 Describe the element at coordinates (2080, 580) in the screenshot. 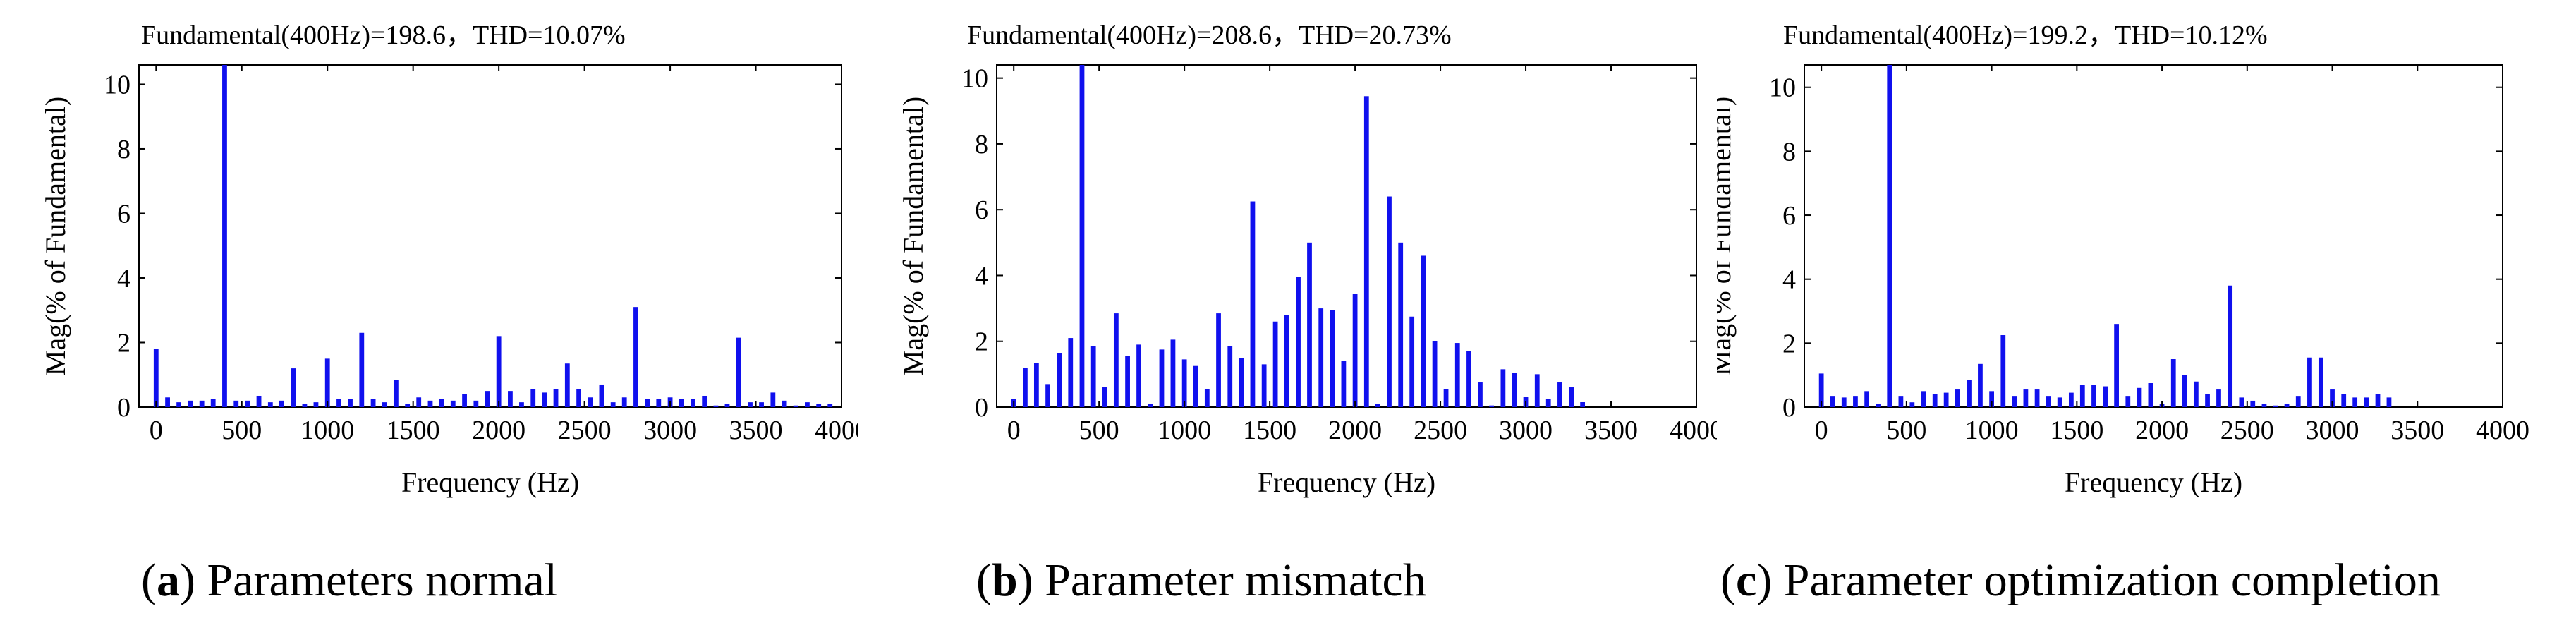

I see `panel-caption: (c) Parameter optimization completion` at that location.